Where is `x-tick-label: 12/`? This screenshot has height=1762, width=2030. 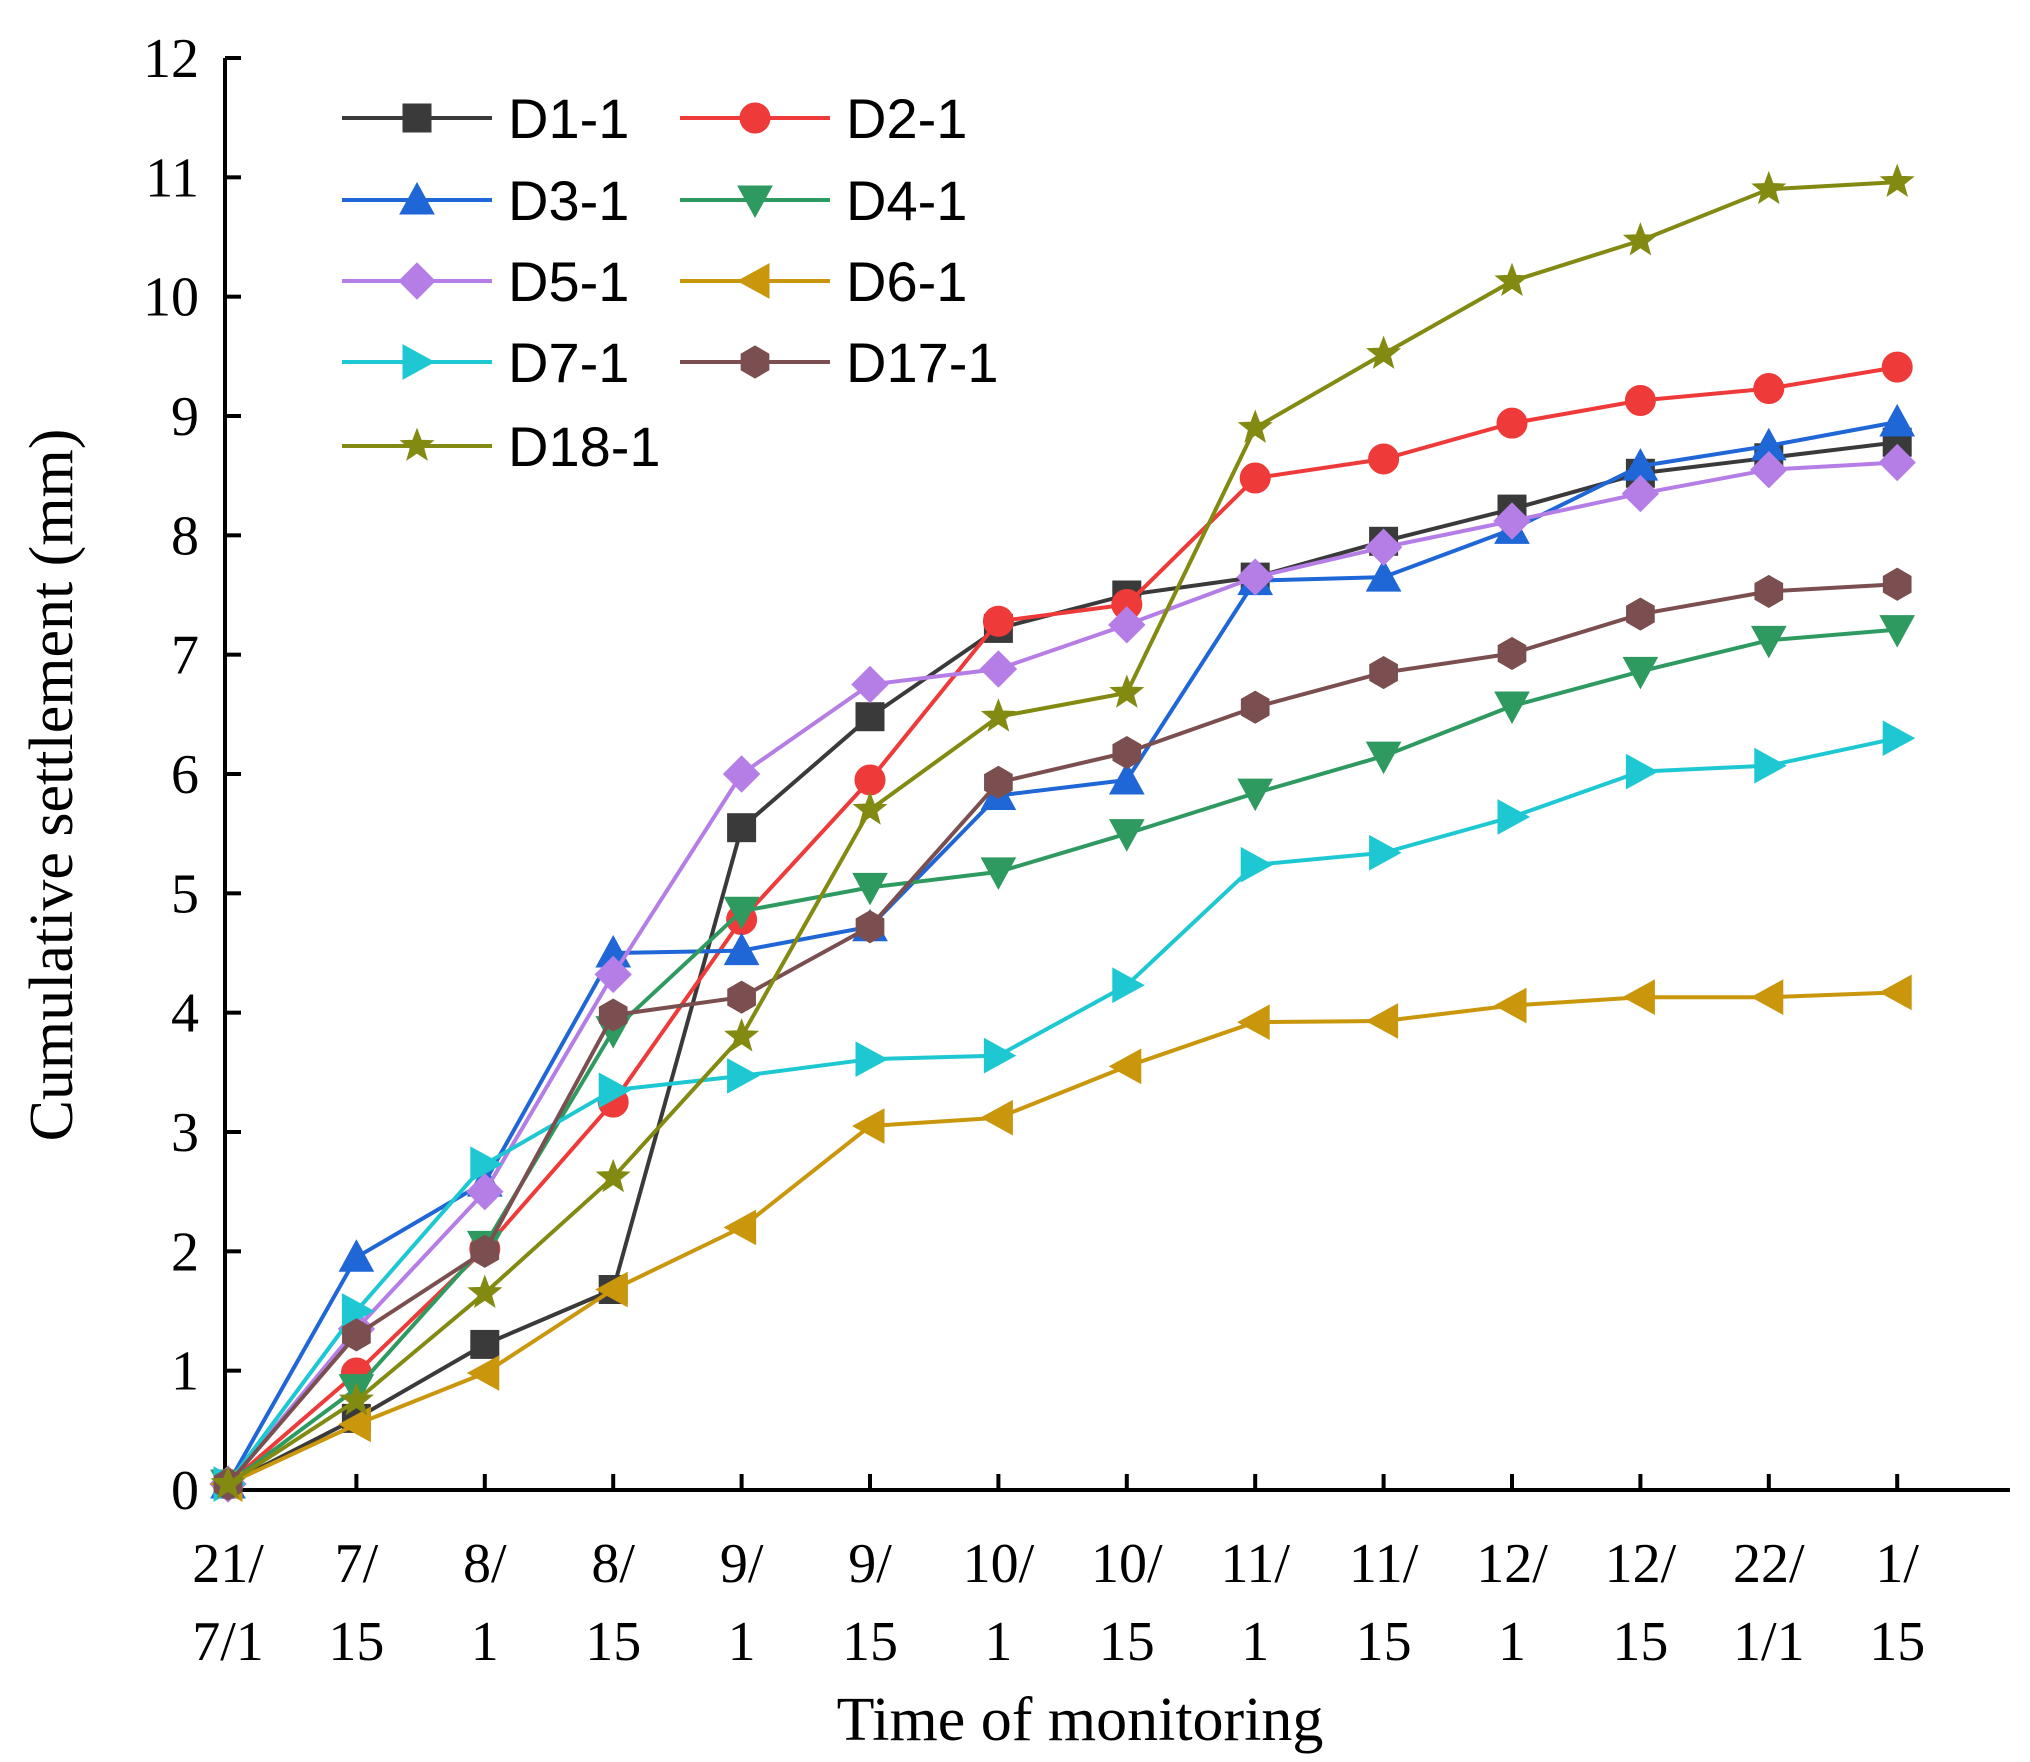
x-tick-label: 12/ is located at coordinates (1512, 1564).